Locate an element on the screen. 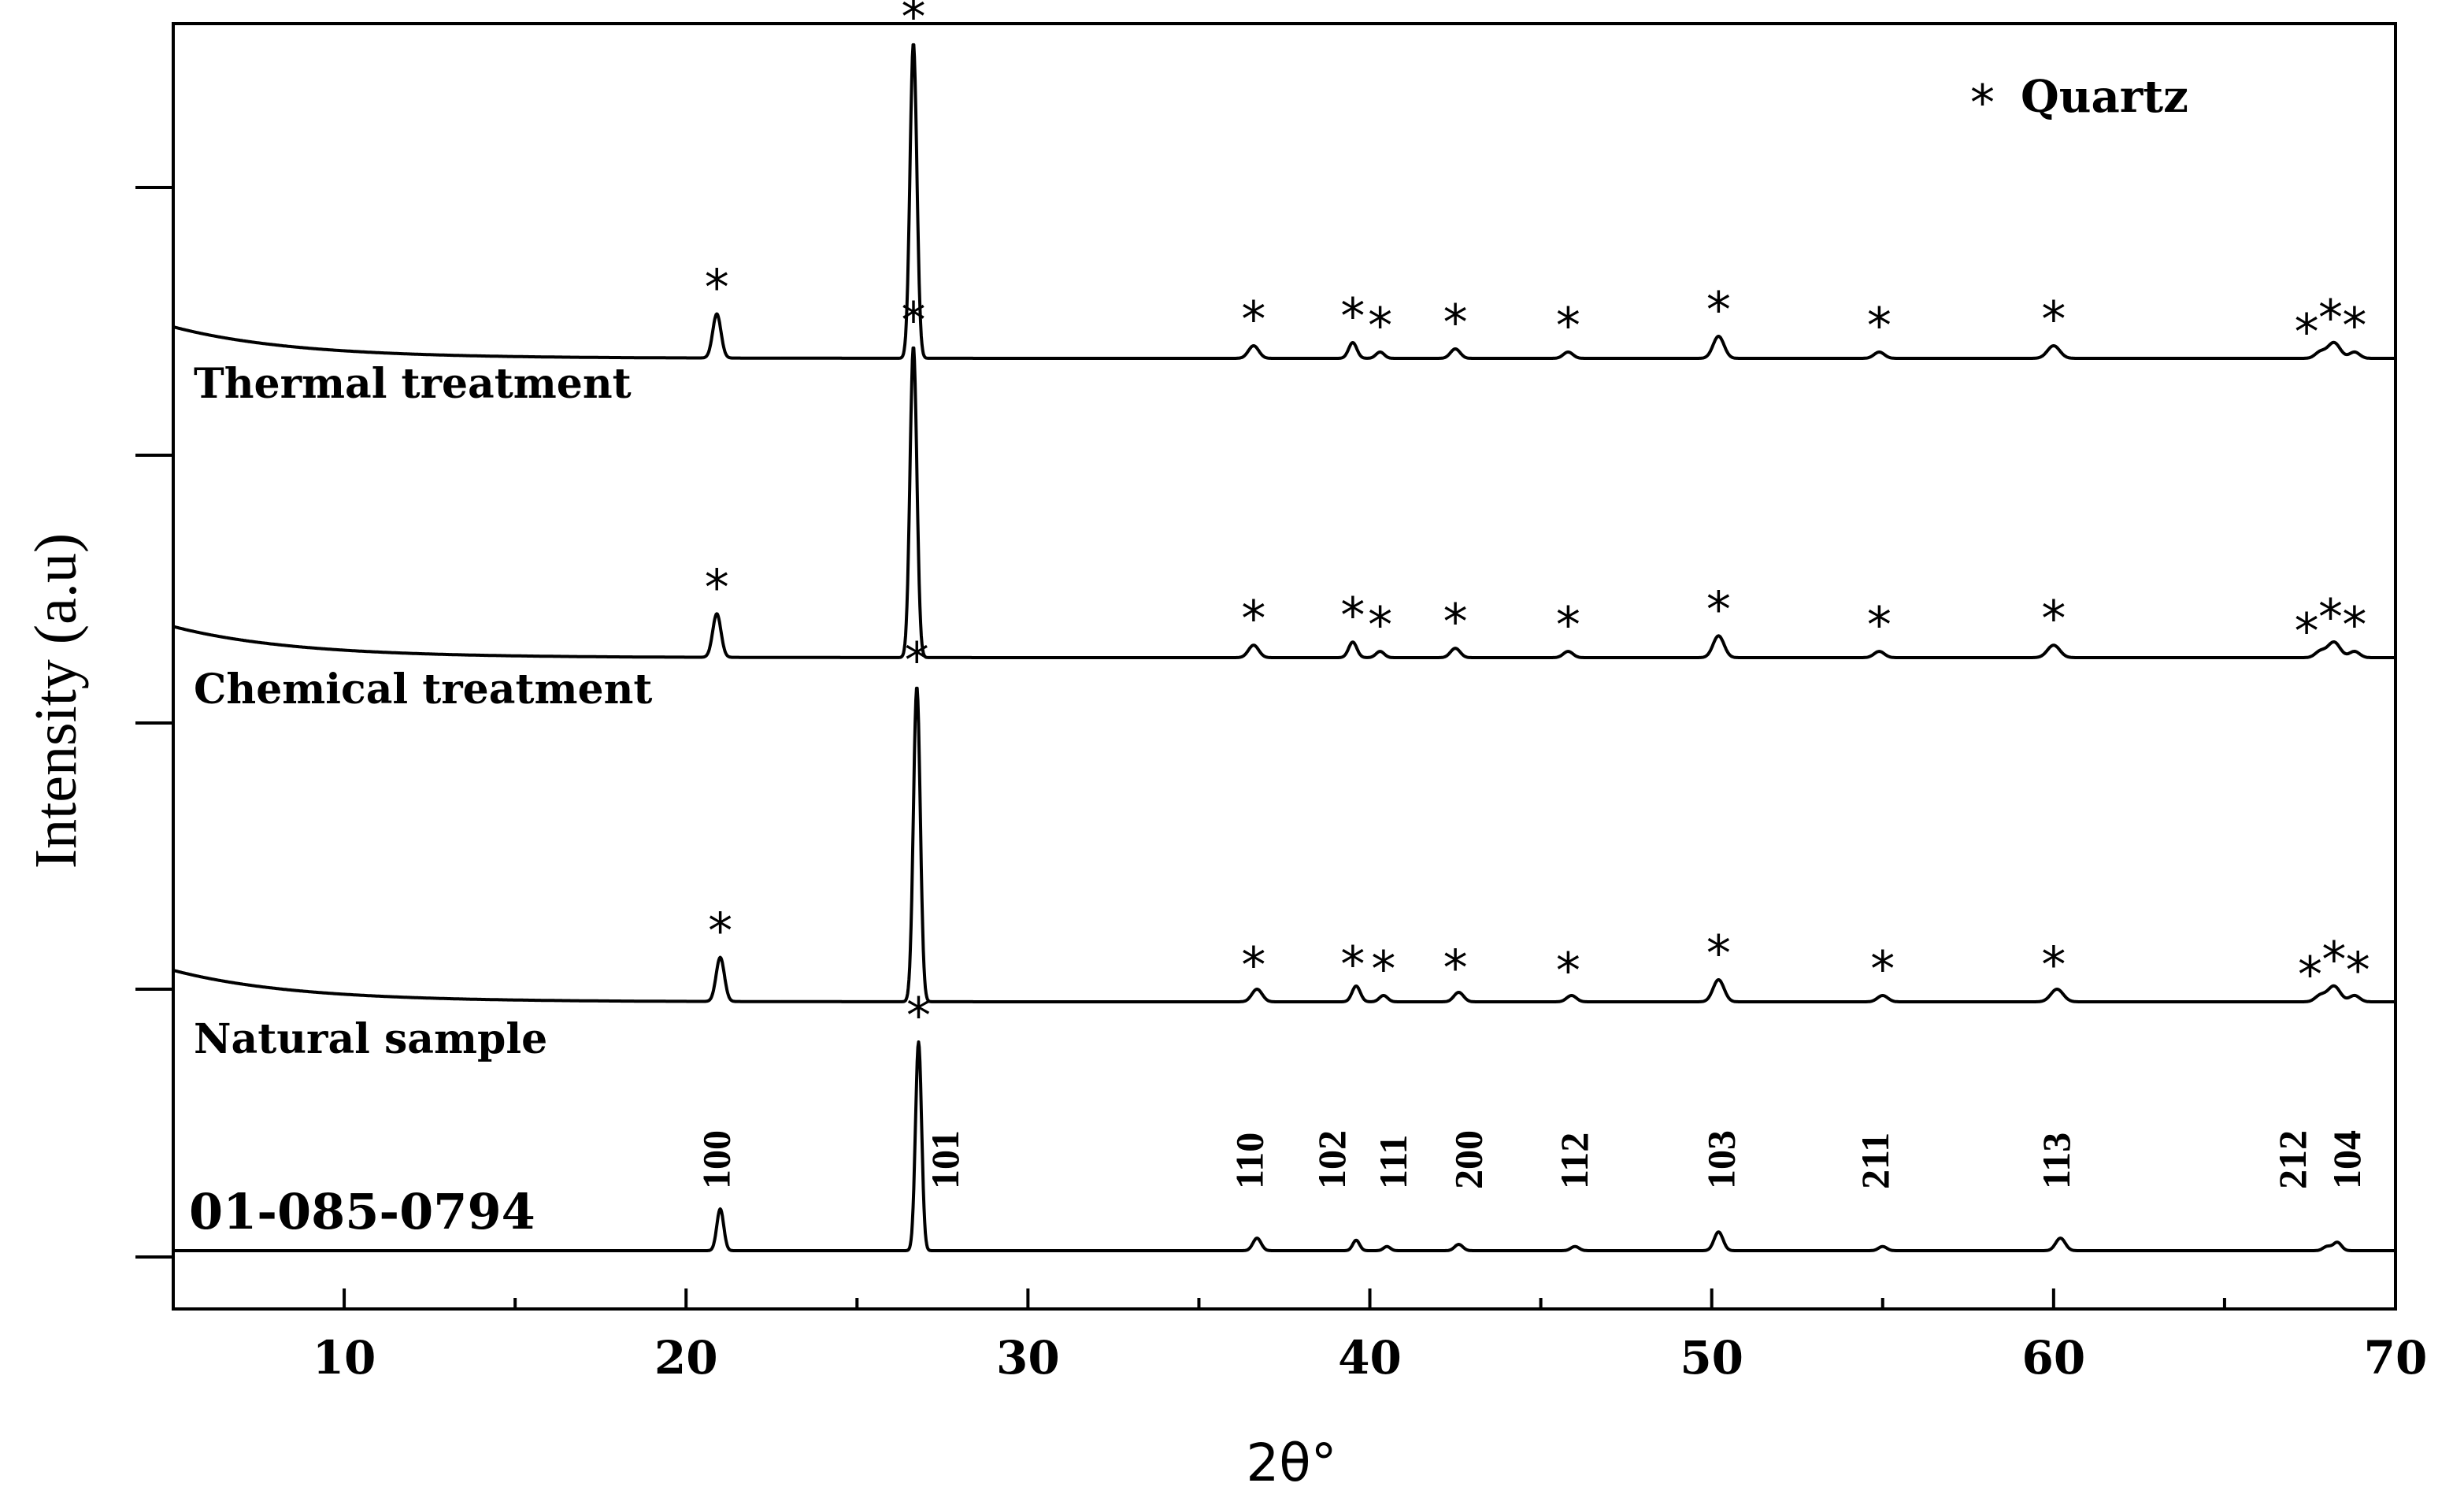 This screenshot has height=1509, width=2464. hkl-label: 104 is located at coordinates (2347, 1159).